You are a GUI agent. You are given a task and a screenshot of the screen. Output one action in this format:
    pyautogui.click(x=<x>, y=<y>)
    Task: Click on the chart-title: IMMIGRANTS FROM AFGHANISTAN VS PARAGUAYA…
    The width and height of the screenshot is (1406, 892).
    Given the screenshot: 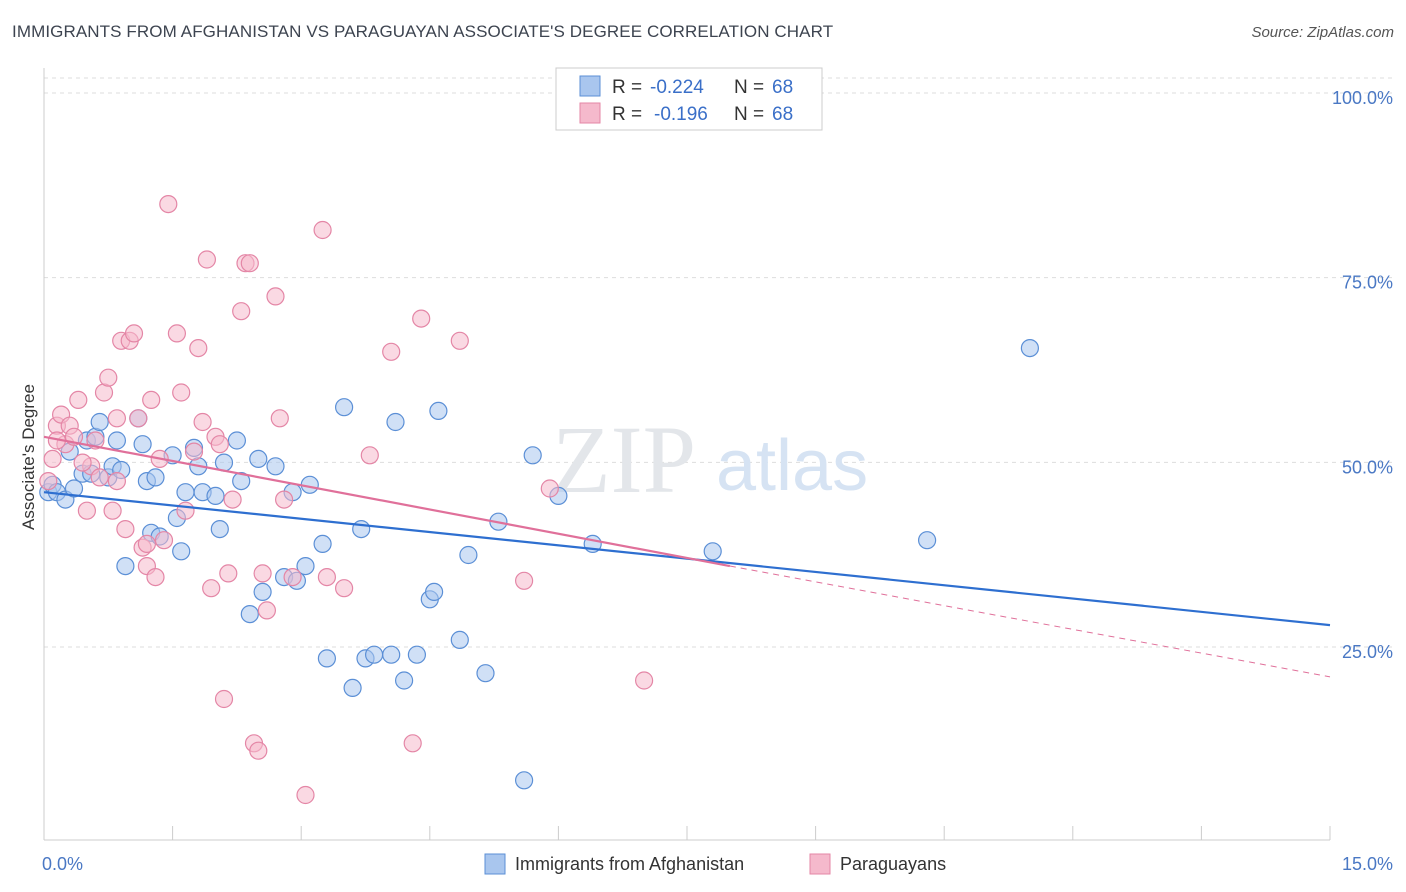 What is the action you would take?
    pyautogui.click(x=423, y=31)
    